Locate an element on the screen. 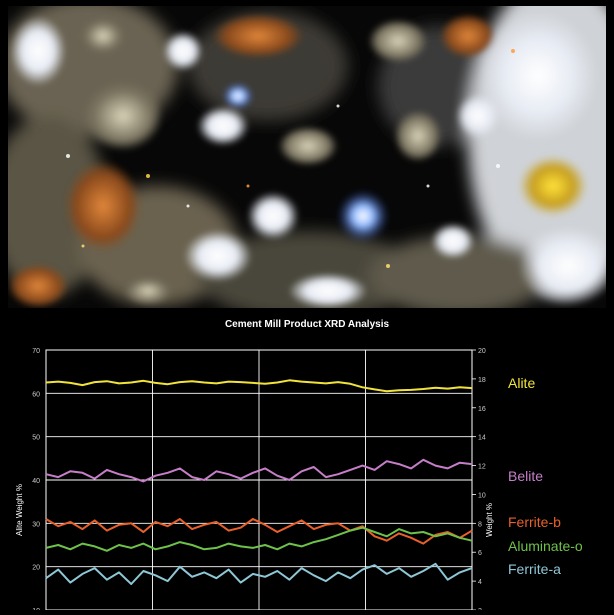 Image resolution: width=614 pixels, height=615 pixels. right-tick-label: 8 is located at coordinates (480, 524).